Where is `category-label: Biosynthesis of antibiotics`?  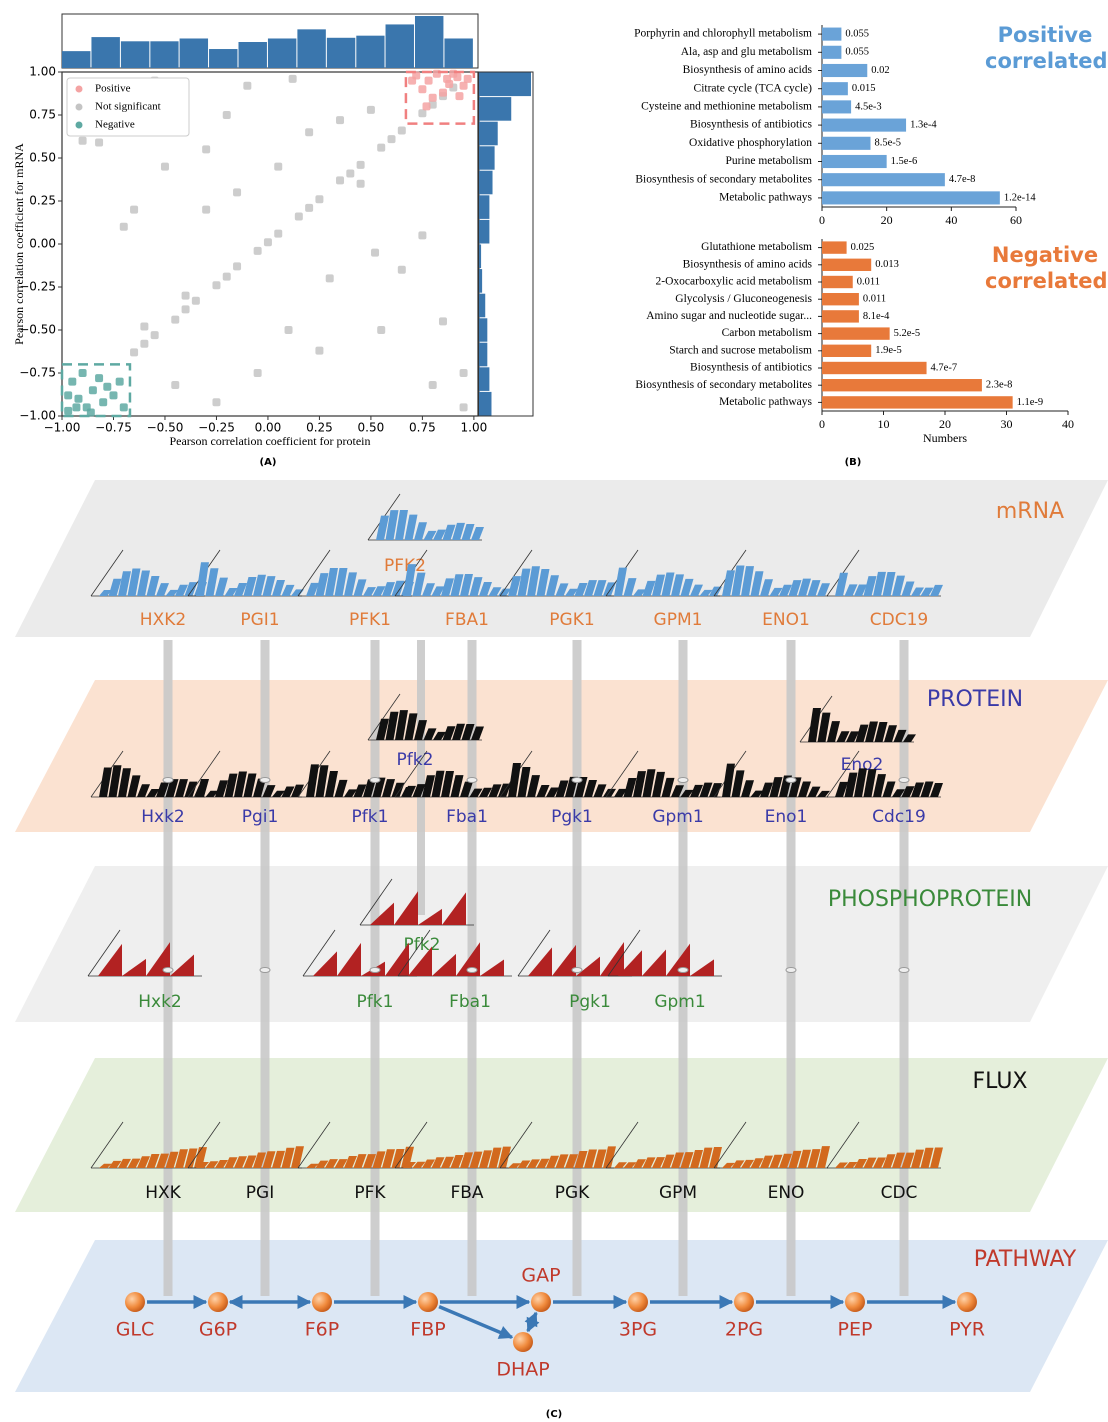
category-label: Biosynthesis of antibiotics is located at coordinates (751, 125).